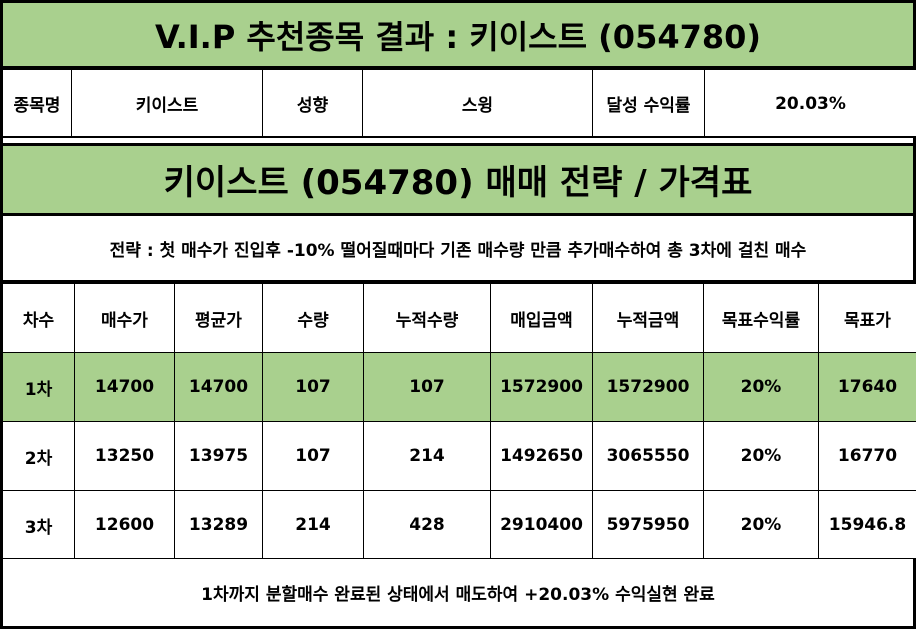 The height and width of the screenshot is (629, 916). What do you see at coordinates (218, 456) in the screenshot?
I see `cell-avg-price: 13975` at bounding box center [218, 456].